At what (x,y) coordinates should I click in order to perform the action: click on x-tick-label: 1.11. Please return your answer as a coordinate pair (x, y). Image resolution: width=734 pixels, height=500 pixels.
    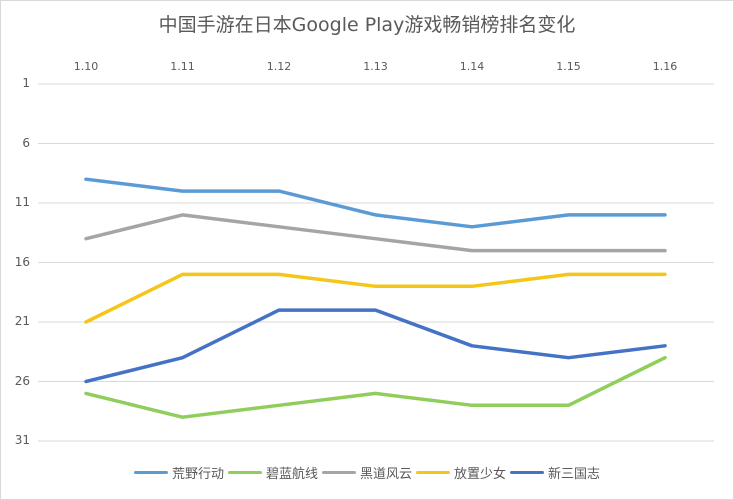
    Looking at the image, I should click on (182, 66).